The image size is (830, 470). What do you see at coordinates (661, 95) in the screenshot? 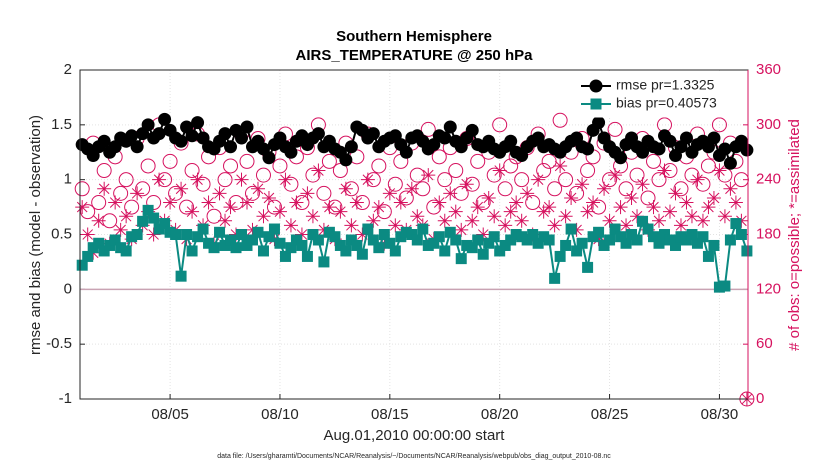
I see `legend-box` at bounding box center [661, 95].